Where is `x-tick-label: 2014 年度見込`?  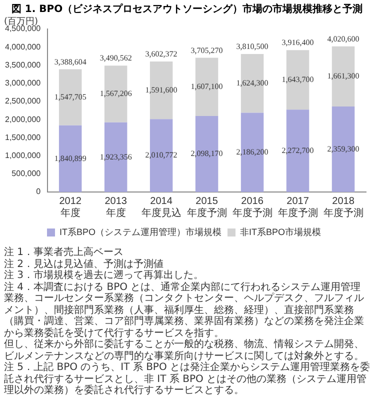
x-tick-label: 2014 年度見込 is located at coordinates (161, 207).